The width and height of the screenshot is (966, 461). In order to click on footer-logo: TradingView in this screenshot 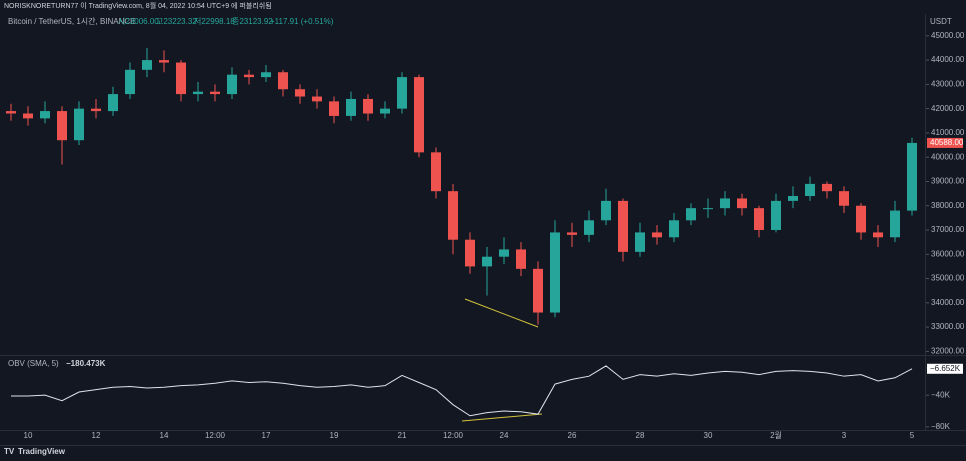, I will do `click(42, 451)`.